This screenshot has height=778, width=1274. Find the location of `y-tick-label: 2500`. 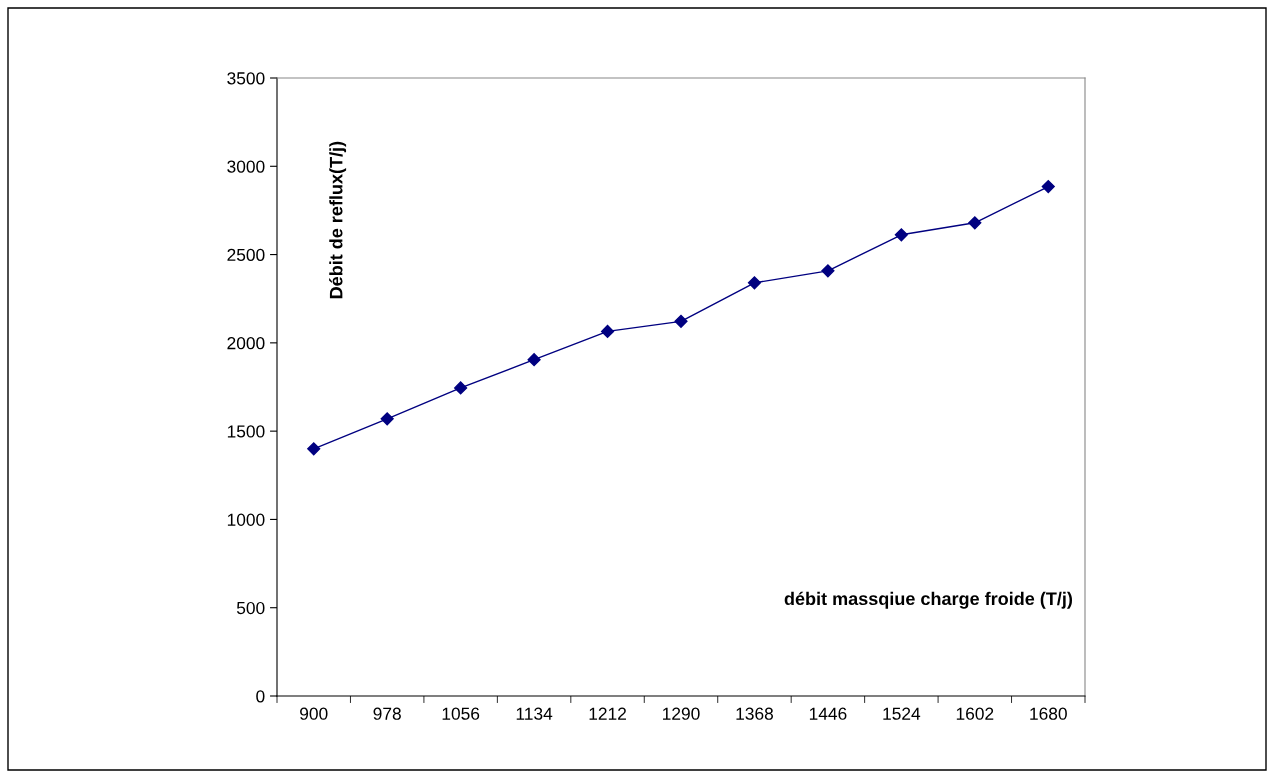

y-tick-label: 2500 is located at coordinates (246, 255).